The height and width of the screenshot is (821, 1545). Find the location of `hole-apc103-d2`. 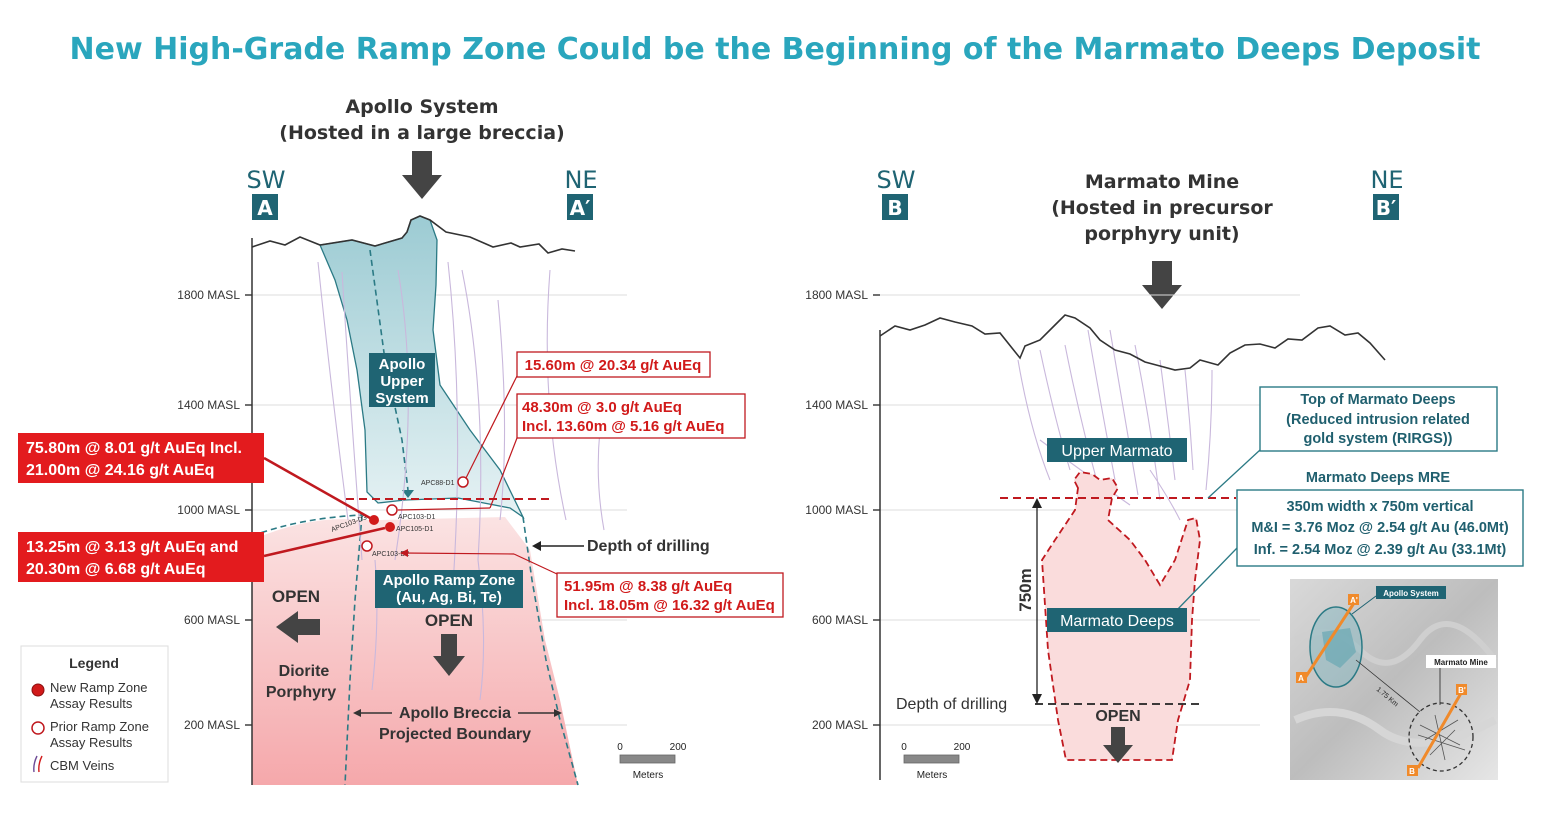

hole-apc103-d2 is located at coordinates (367, 546).